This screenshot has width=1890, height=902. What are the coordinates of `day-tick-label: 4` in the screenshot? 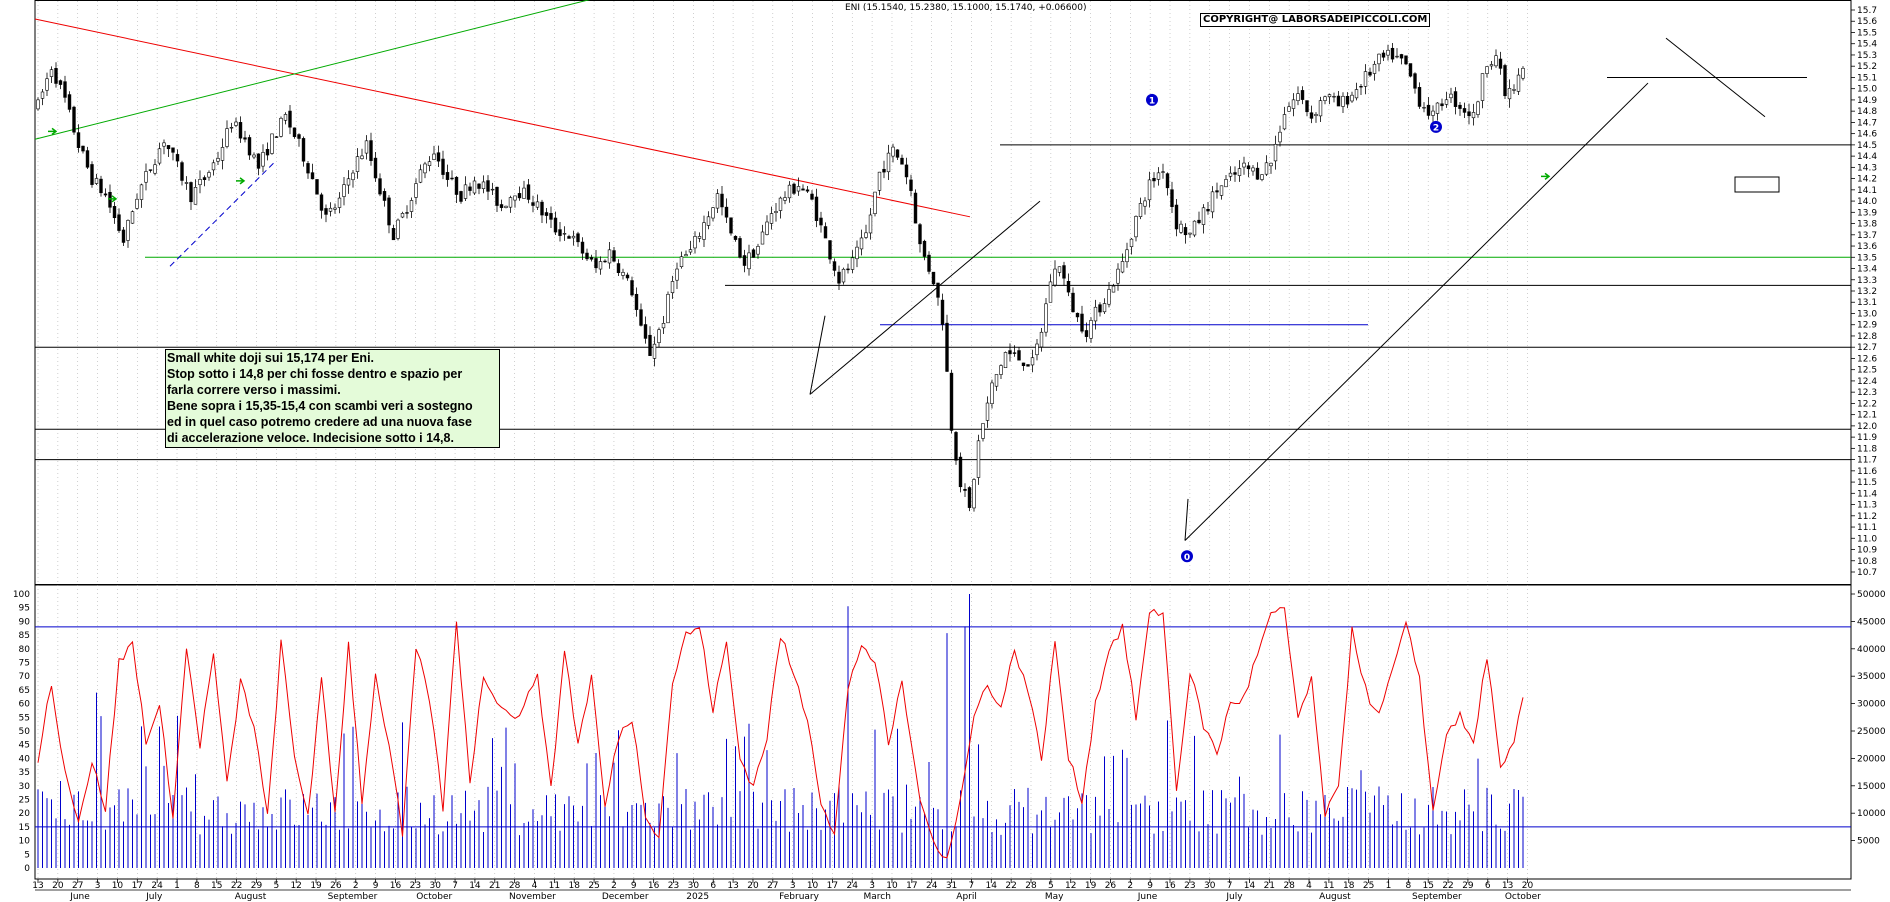 It's located at (1309, 886).